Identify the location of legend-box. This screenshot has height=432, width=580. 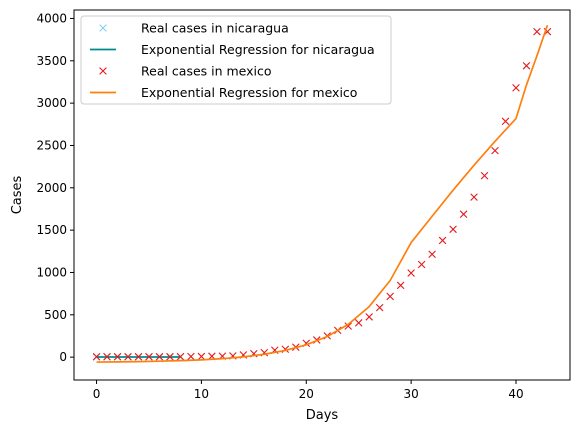
(236, 60).